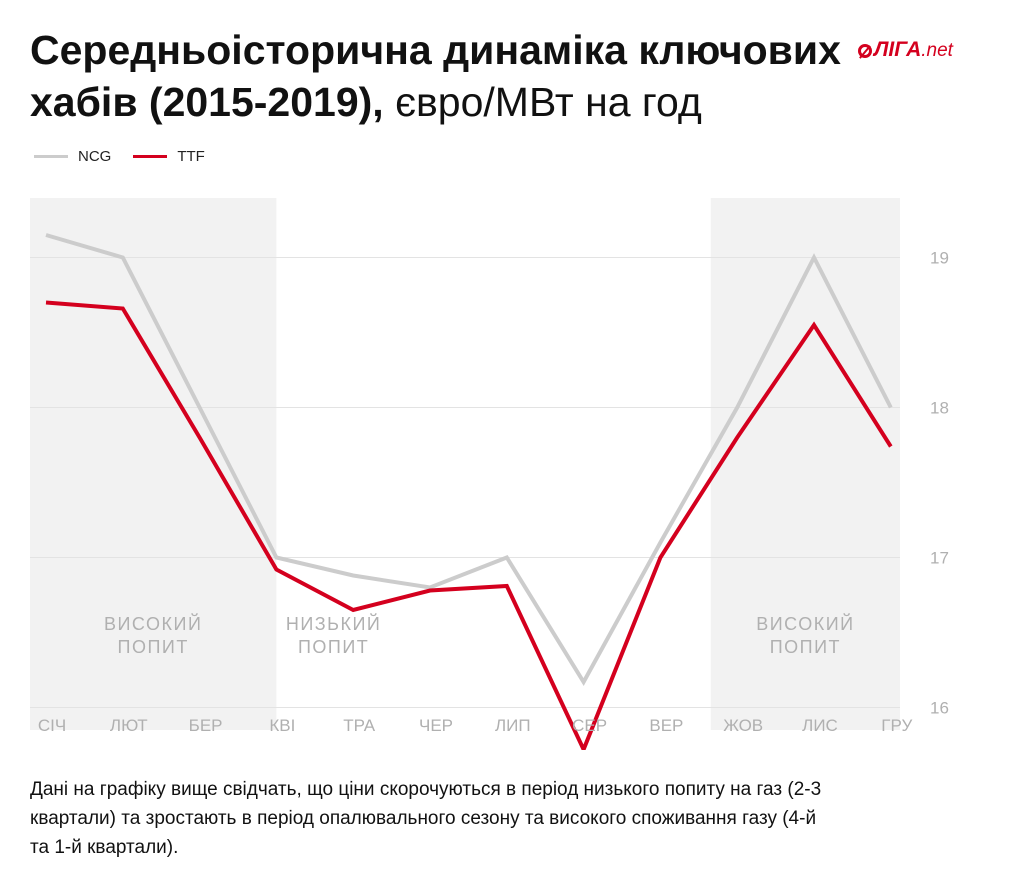 The width and height of the screenshot is (1020, 894). Describe the element at coordinates (820, 725) in the screenshot. I see `x-tick-label-10: ЛИС` at that location.